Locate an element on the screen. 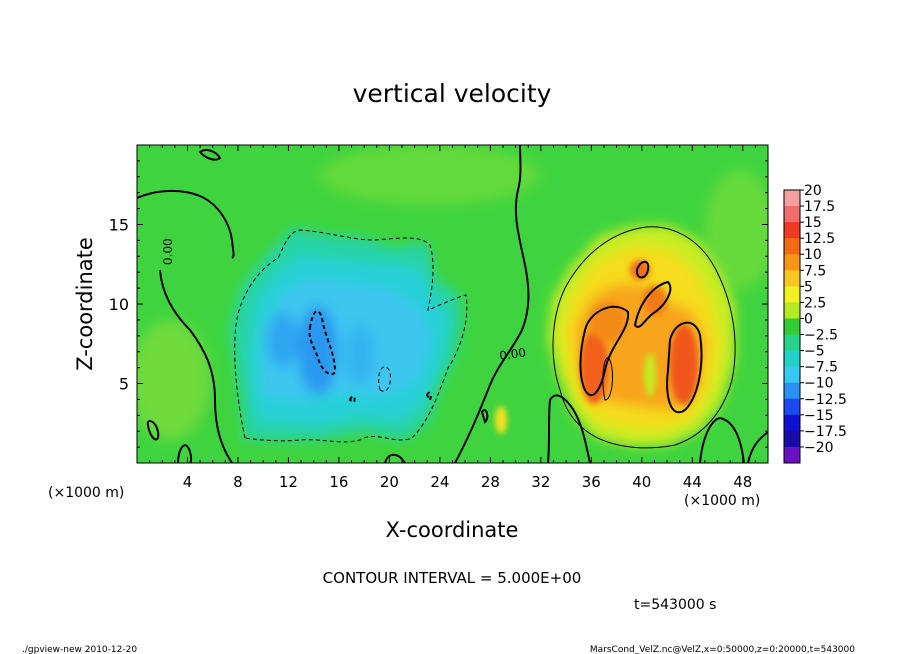  updraft-green-gap is located at coordinates (650, 375).